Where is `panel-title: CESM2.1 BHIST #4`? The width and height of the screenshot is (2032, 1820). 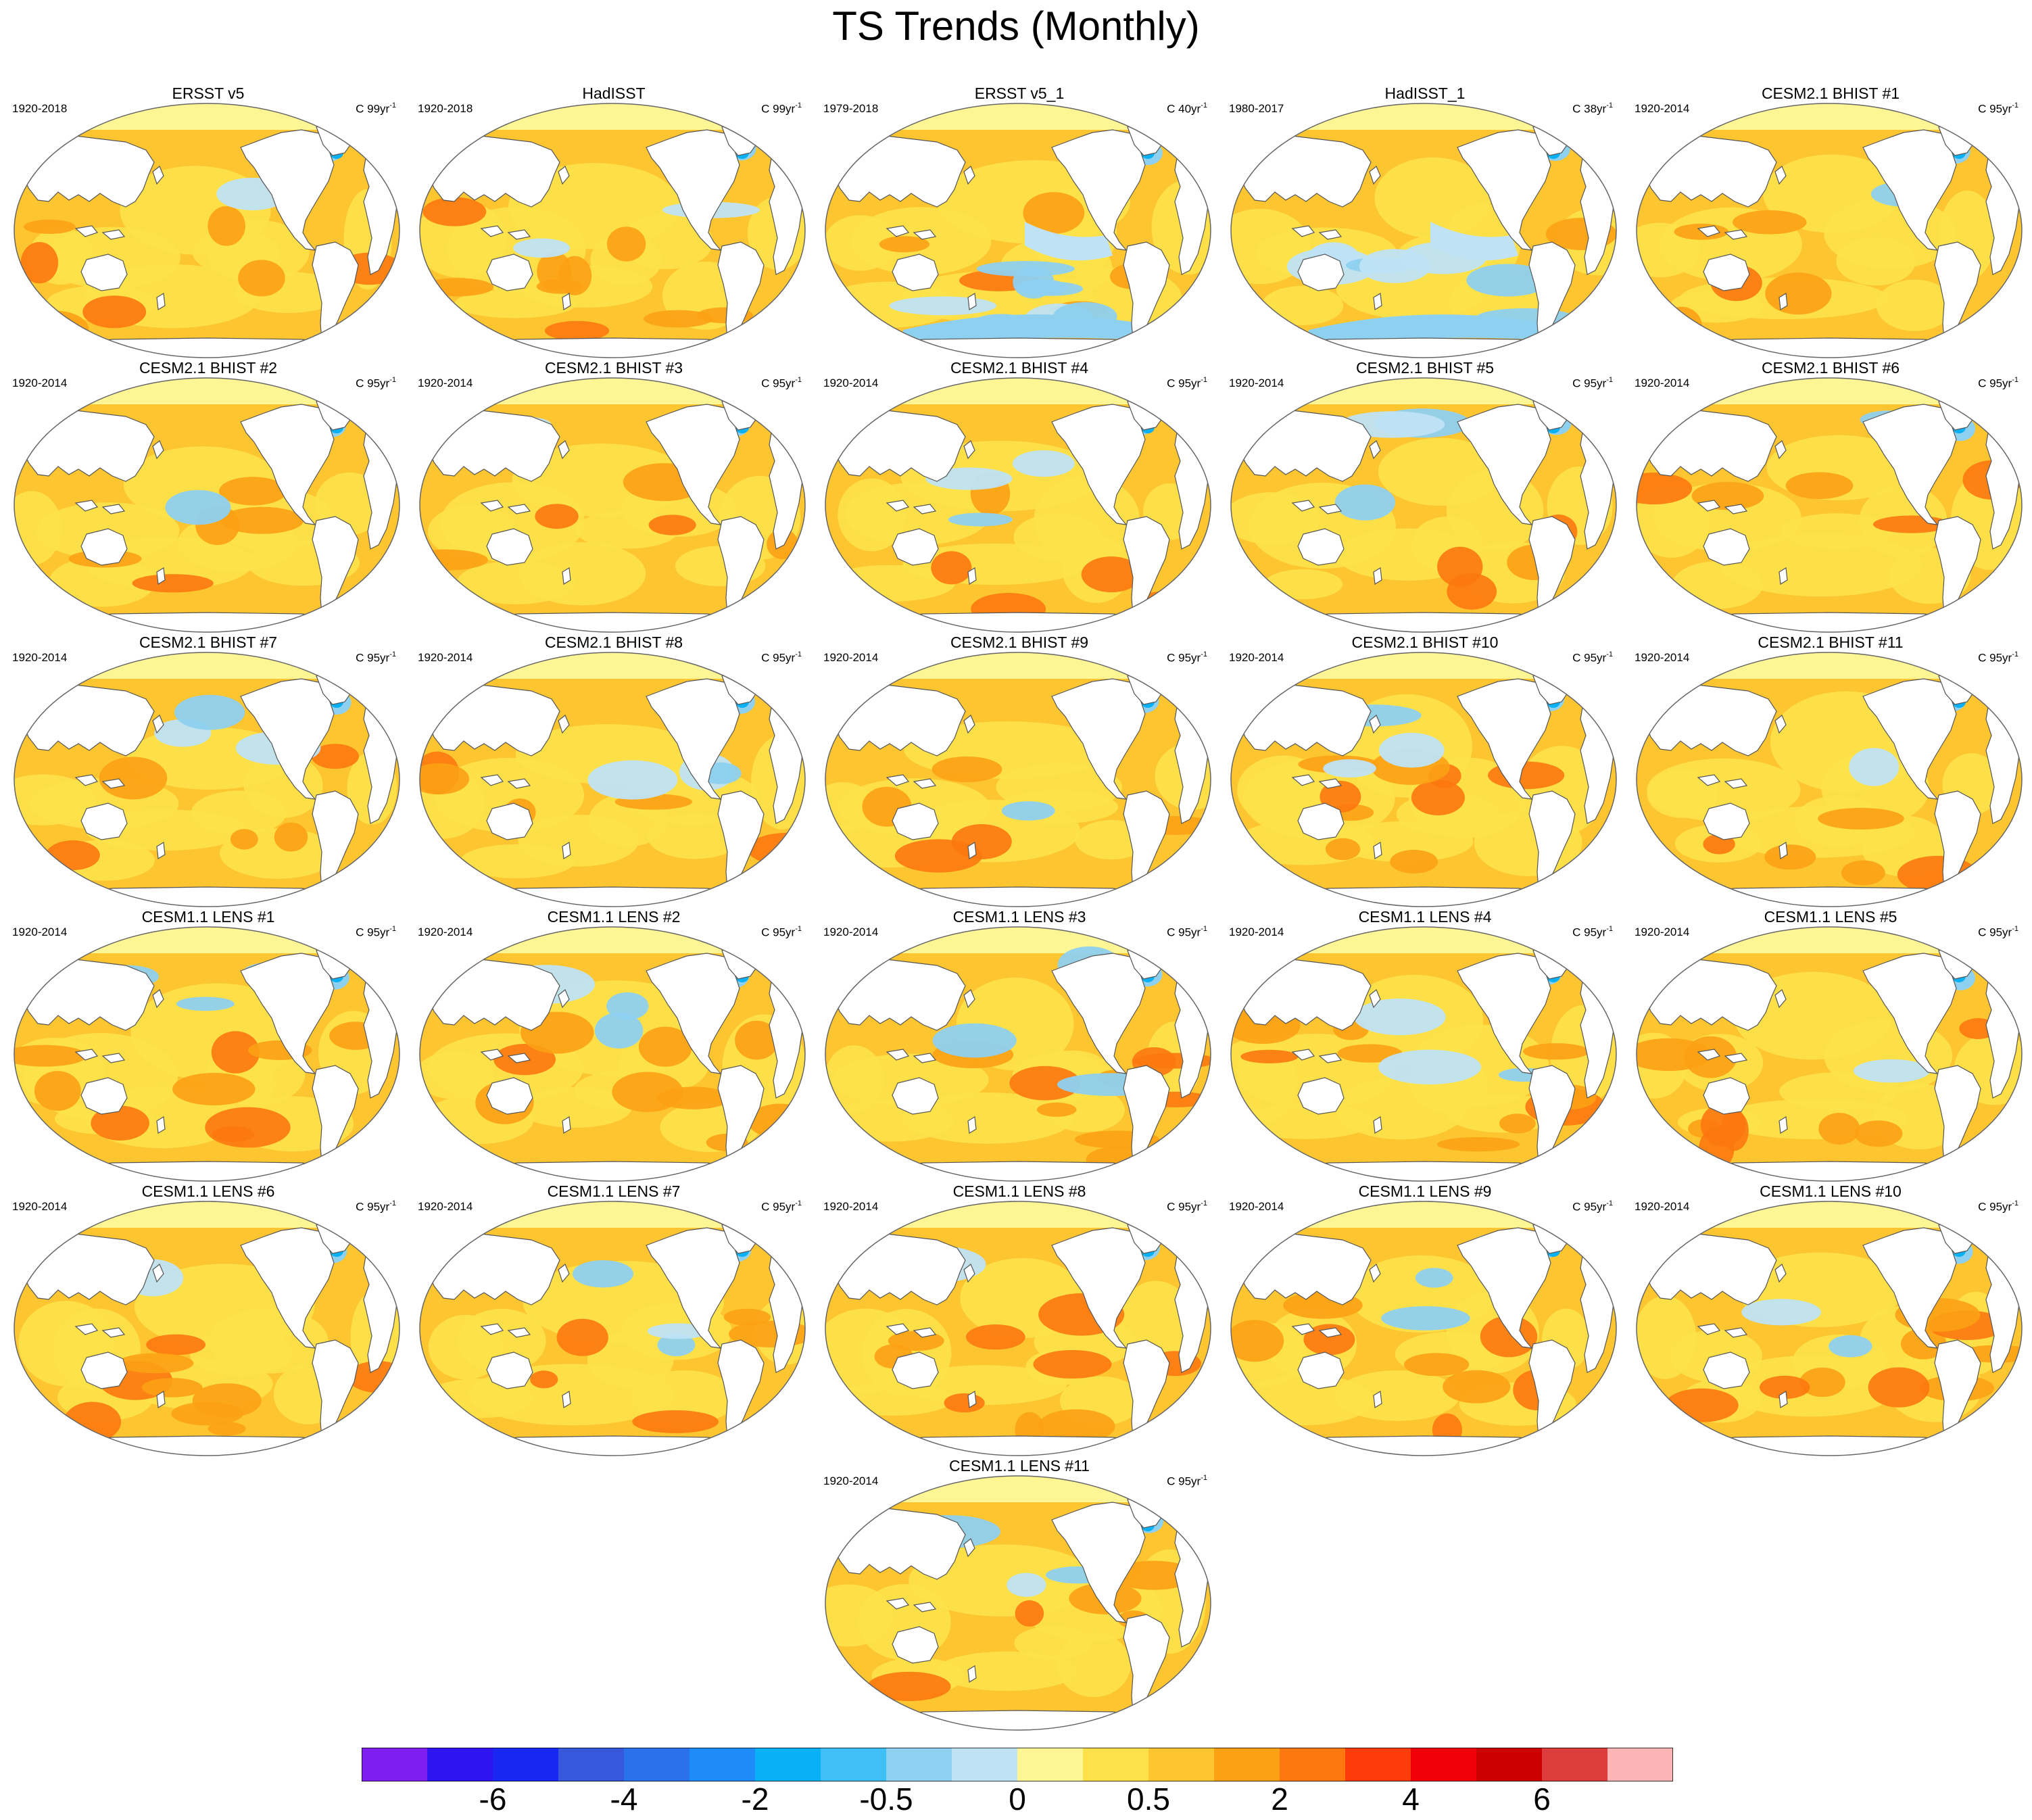 panel-title: CESM2.1 BHIST #4 is located at coordinates (1019, 368).